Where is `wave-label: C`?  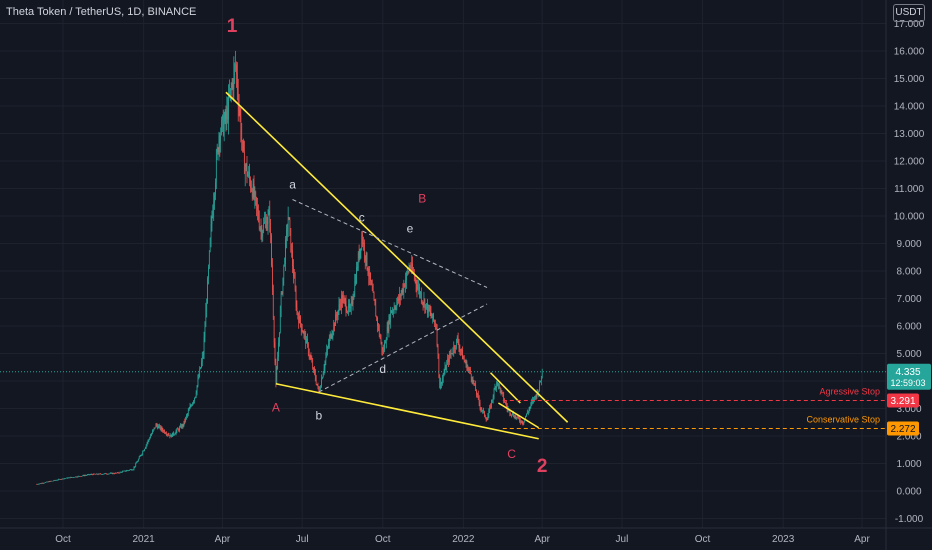 wave-label: C is located at coordinates (511, 454).